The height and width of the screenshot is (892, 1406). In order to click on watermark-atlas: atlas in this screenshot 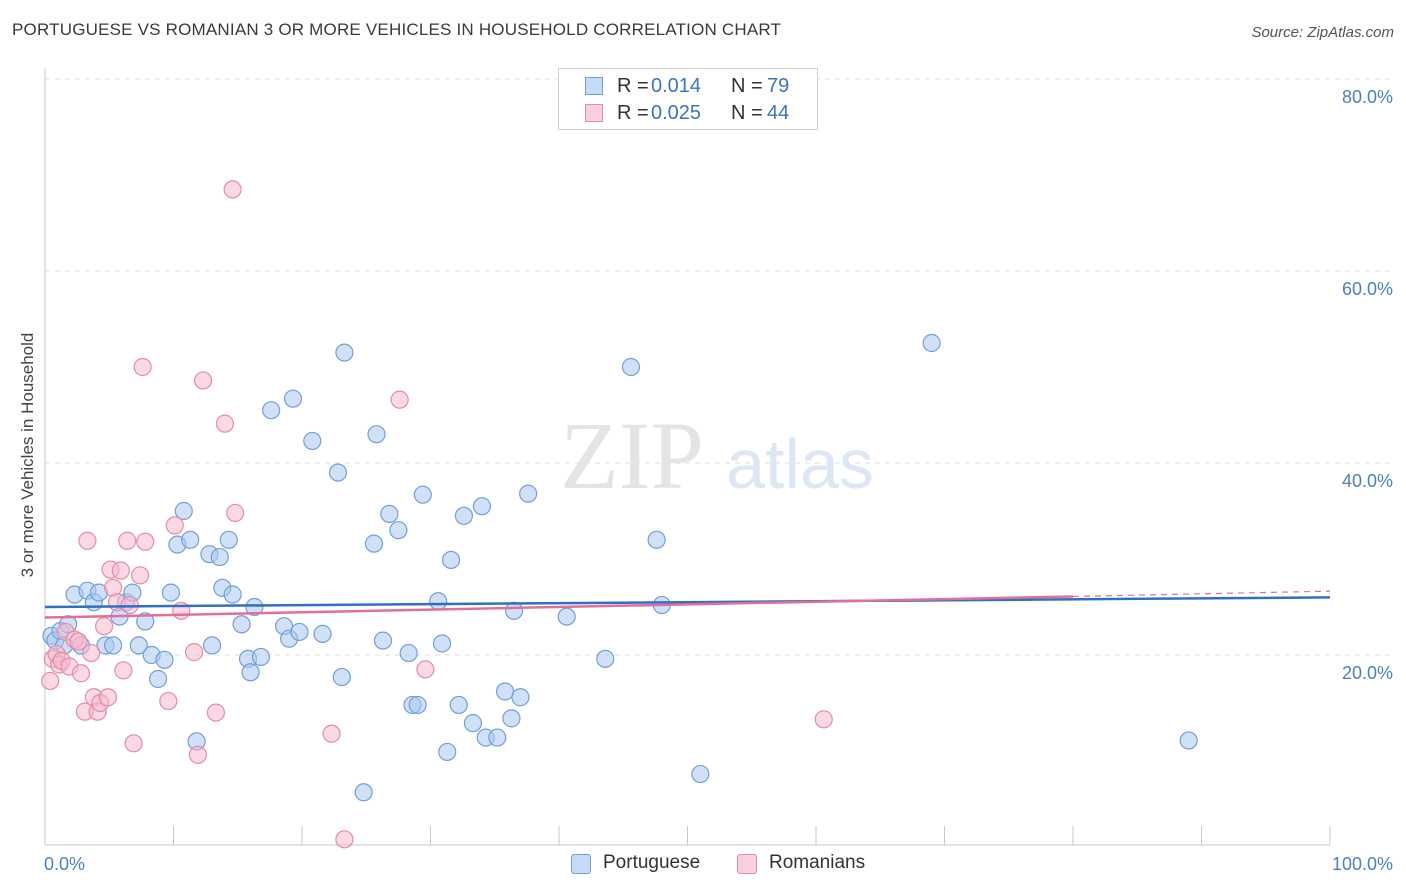, I will do `click(800, 464)`.